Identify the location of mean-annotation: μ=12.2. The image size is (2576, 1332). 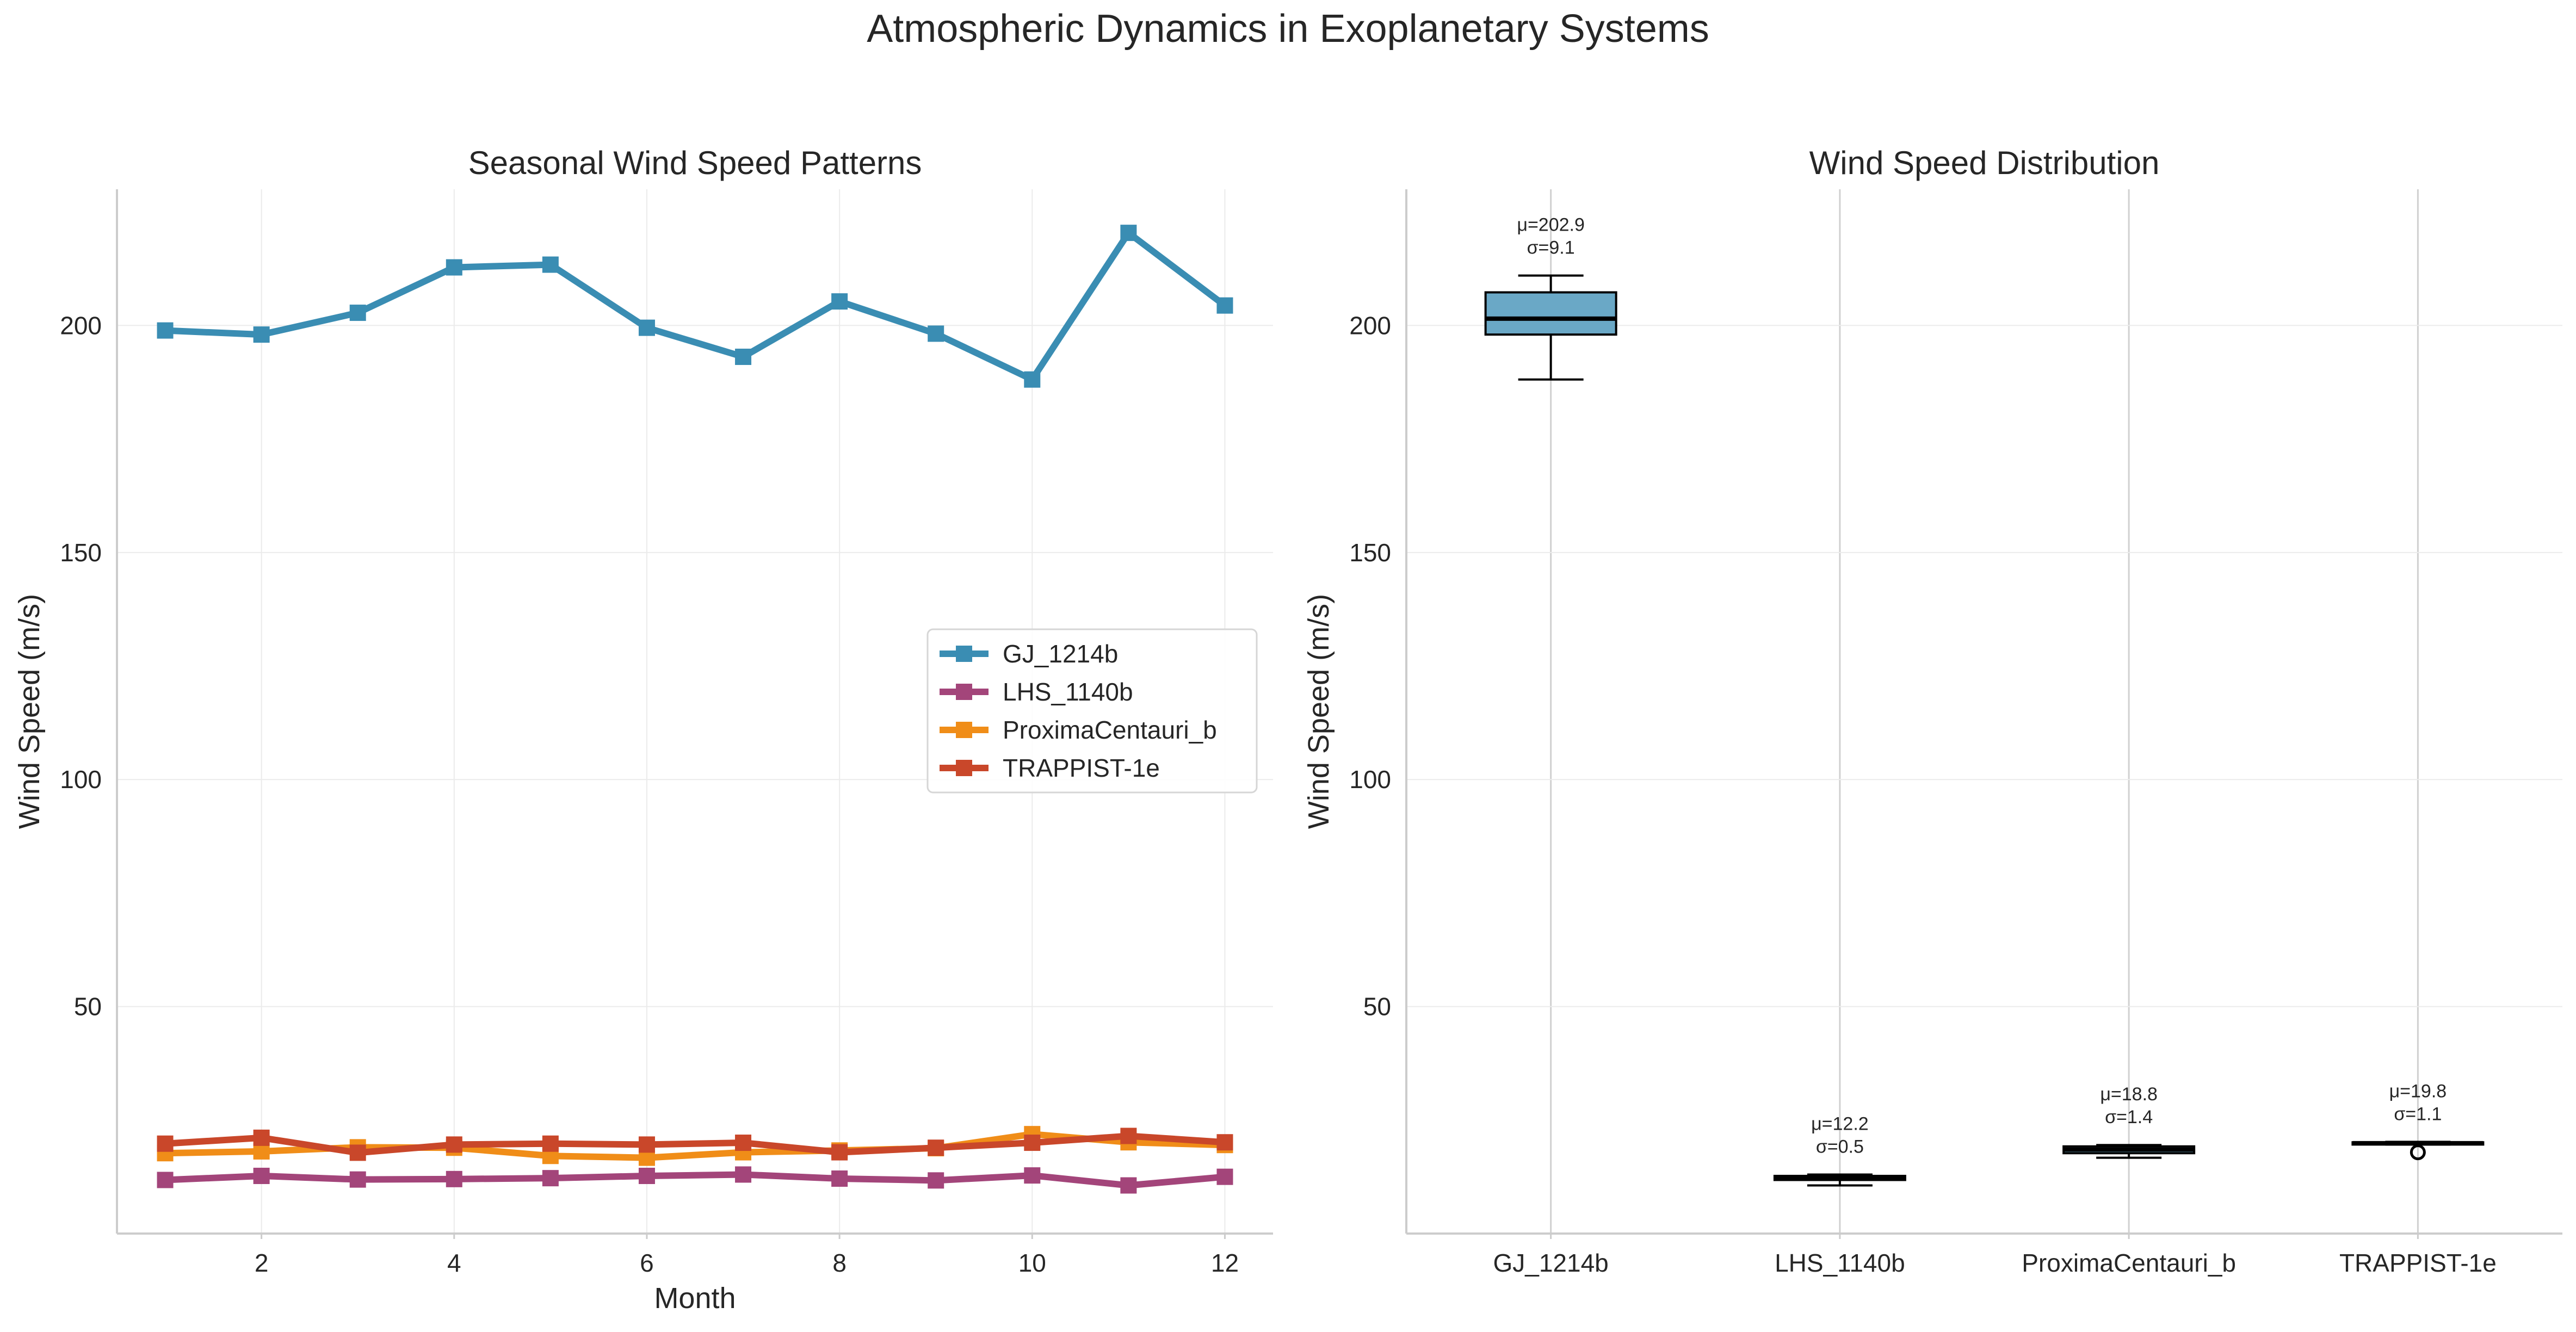
(1840, 1123).